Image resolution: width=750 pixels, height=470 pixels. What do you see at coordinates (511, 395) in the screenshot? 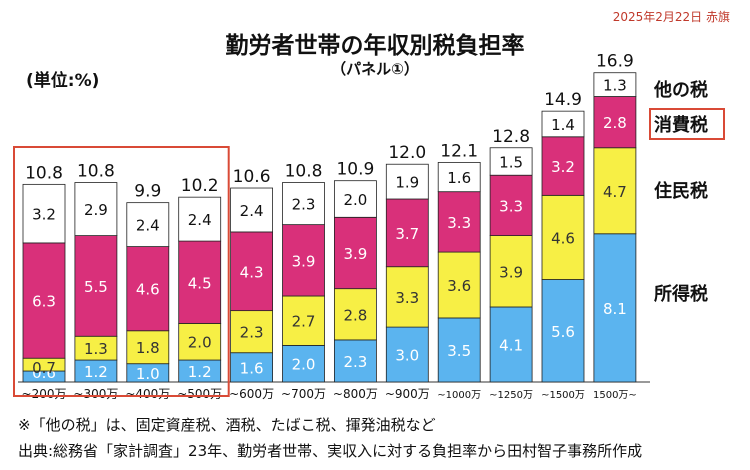
I see `category-label: ~1250万` at bounding box center [511, 395].